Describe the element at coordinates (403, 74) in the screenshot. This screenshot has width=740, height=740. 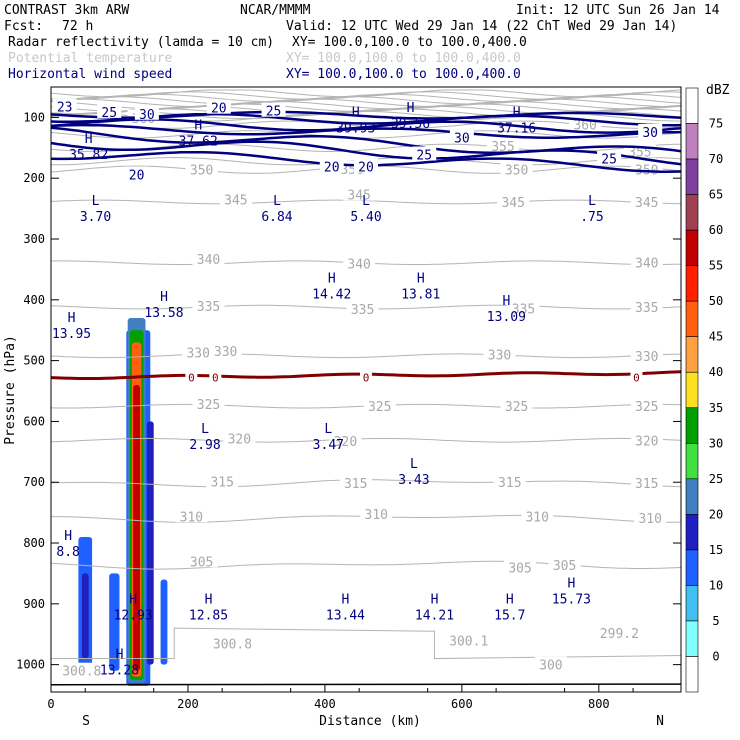
I see `field-xy-wind: XY= 100.0,100.0 to 100.0,400.0` at that location.